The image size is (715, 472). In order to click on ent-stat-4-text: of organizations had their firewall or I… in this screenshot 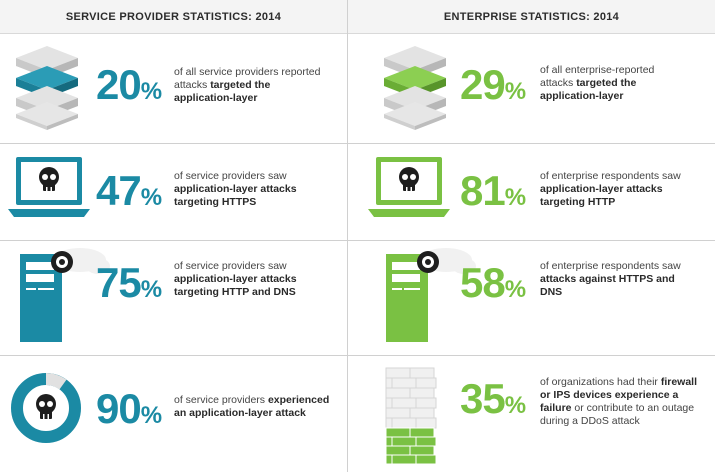, I will do `click(622, 402)`.